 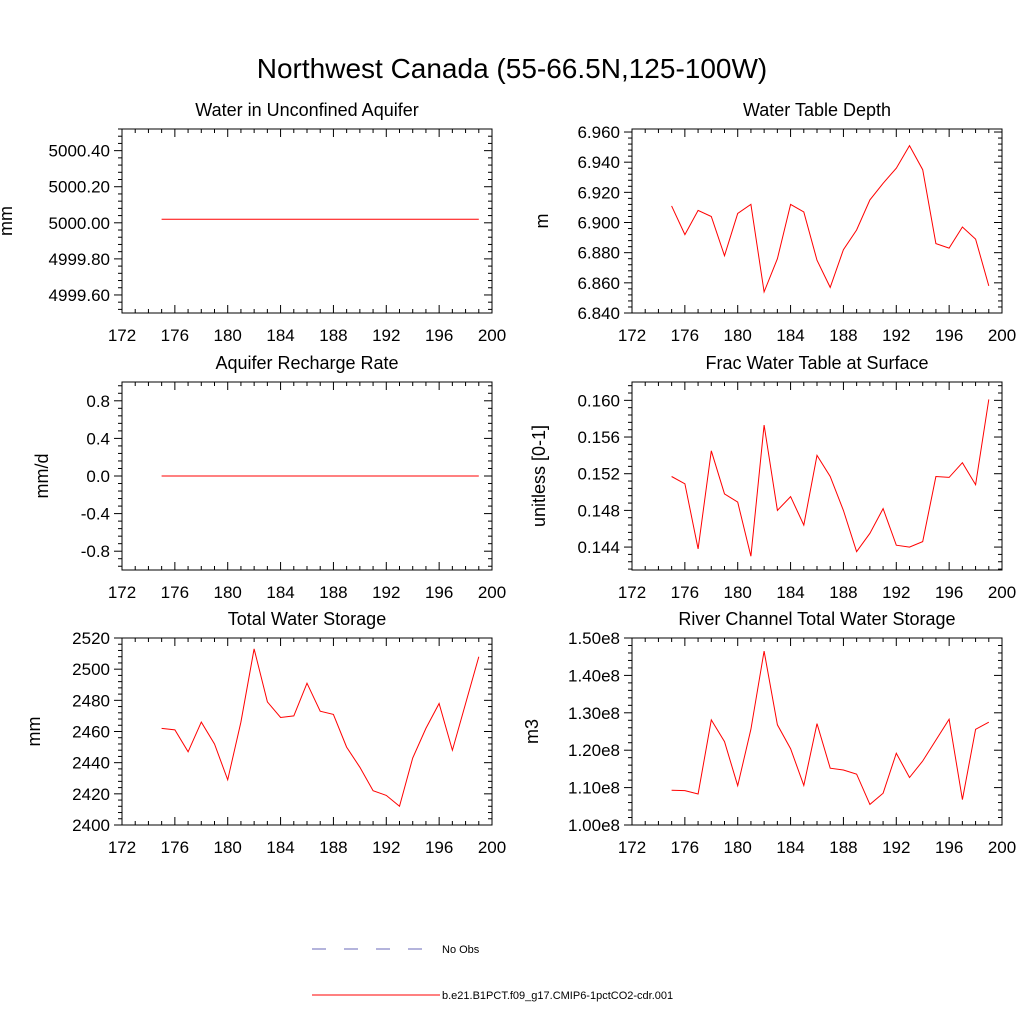 What do you see at coordinates (98, 401) in the screenshot?
I see `y-tick-label: 0.8` at bounding box center [98, 401].